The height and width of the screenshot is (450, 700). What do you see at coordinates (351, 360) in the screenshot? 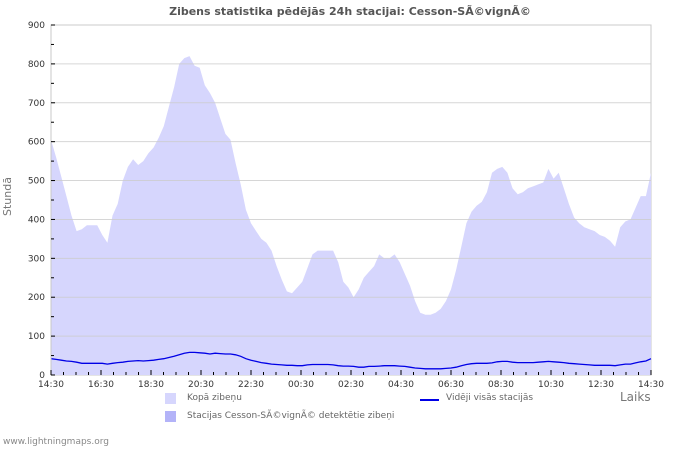
I see `average-stations-line` at bounding box center [351, 360].